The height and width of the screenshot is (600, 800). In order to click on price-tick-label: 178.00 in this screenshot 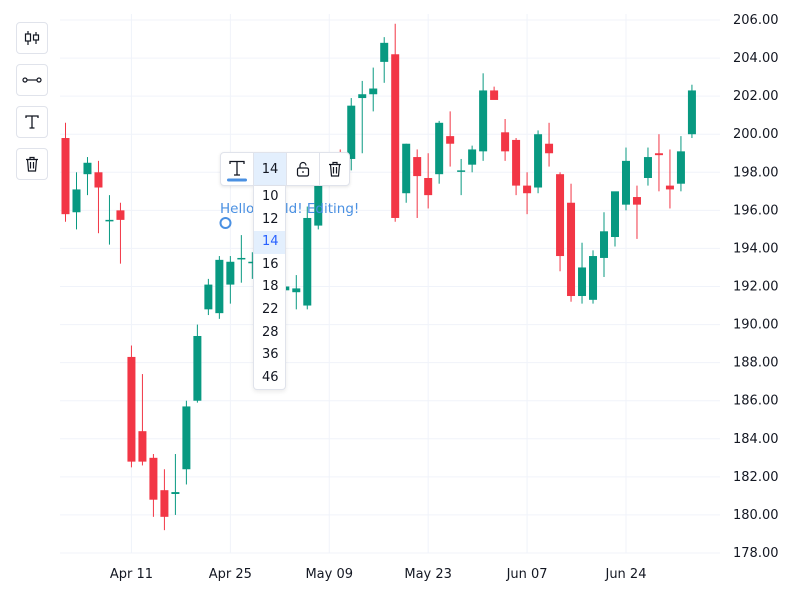, I will do `click(756, 553)`.